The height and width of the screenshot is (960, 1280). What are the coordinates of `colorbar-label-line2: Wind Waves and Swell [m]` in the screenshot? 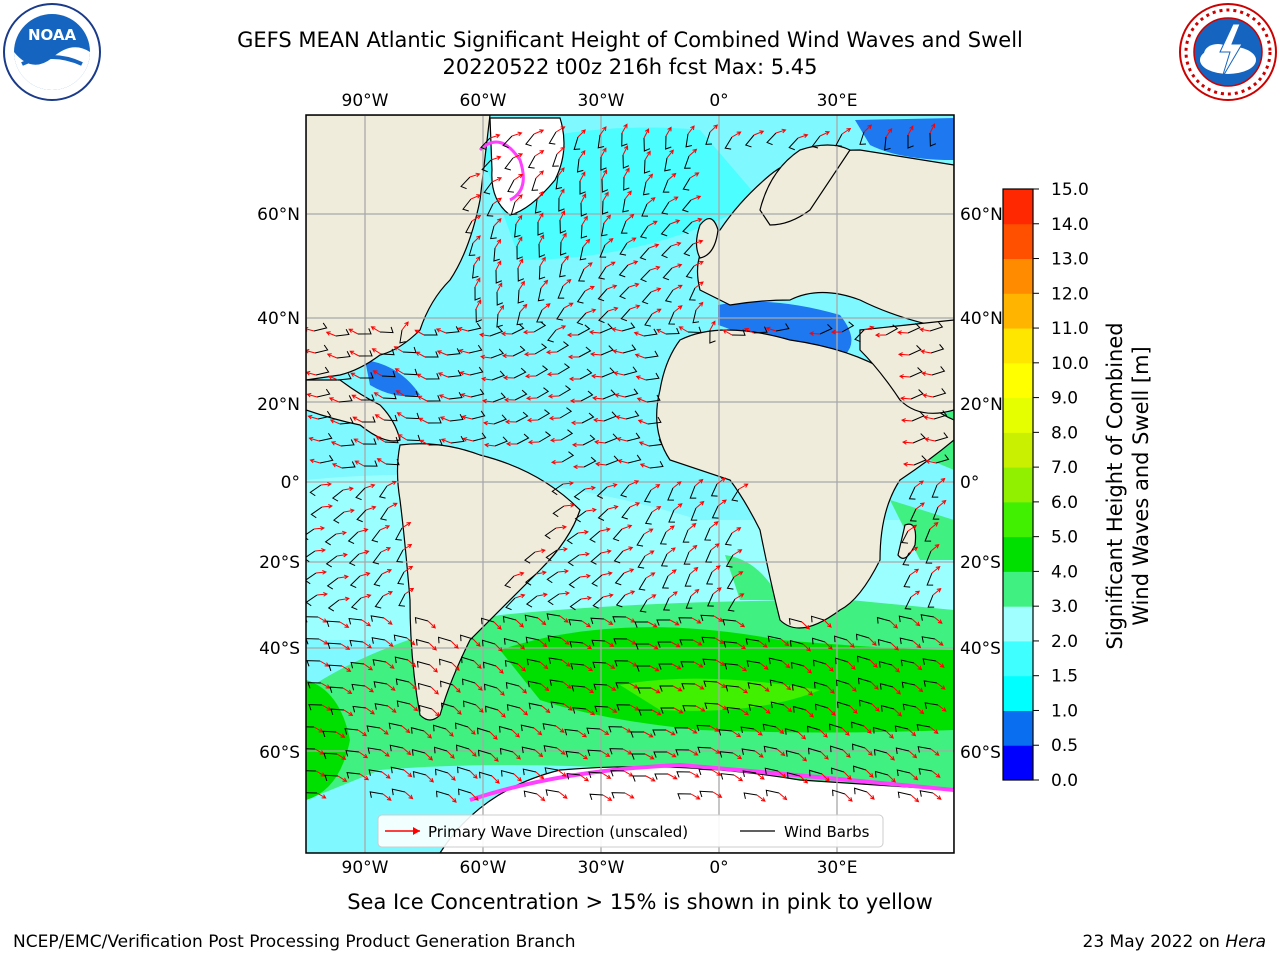 It's located at (1141, 486).